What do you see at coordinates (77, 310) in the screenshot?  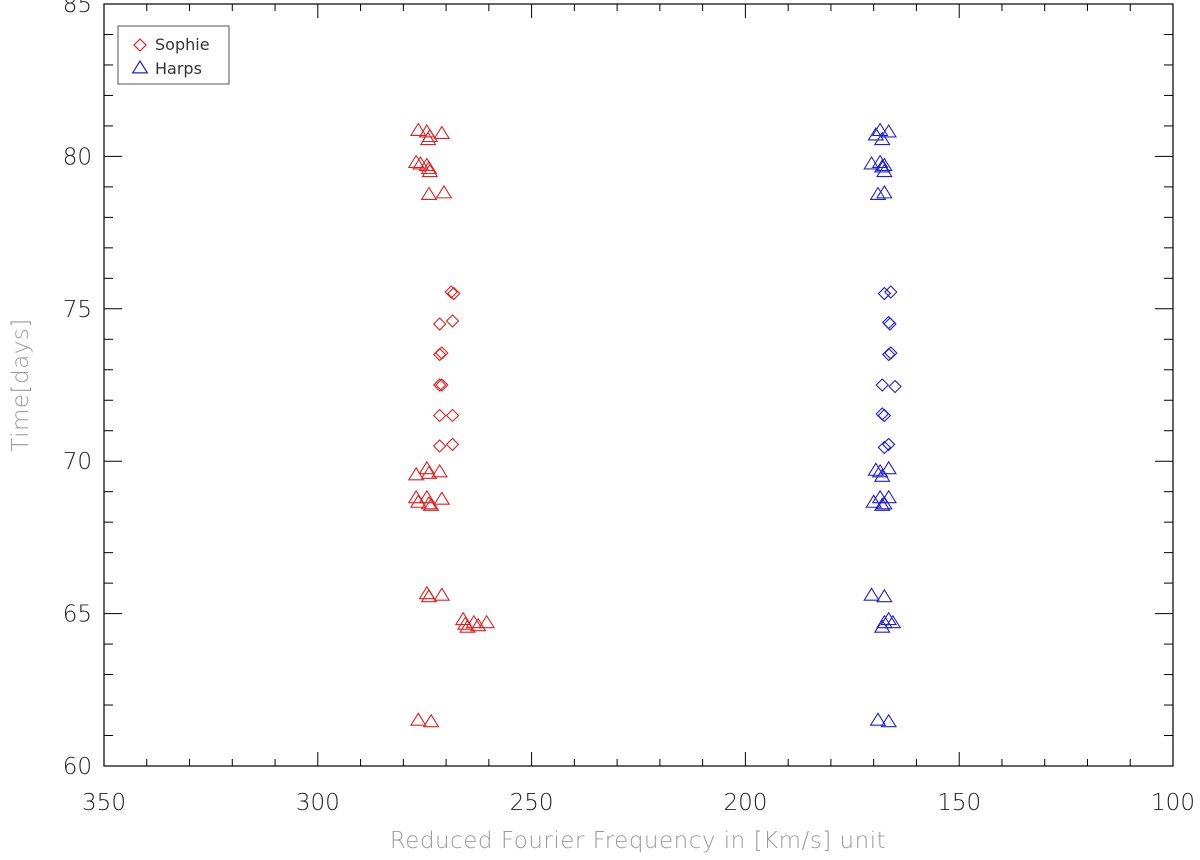 I see `y-tick-label: 75` at bounding box center [77, 310].